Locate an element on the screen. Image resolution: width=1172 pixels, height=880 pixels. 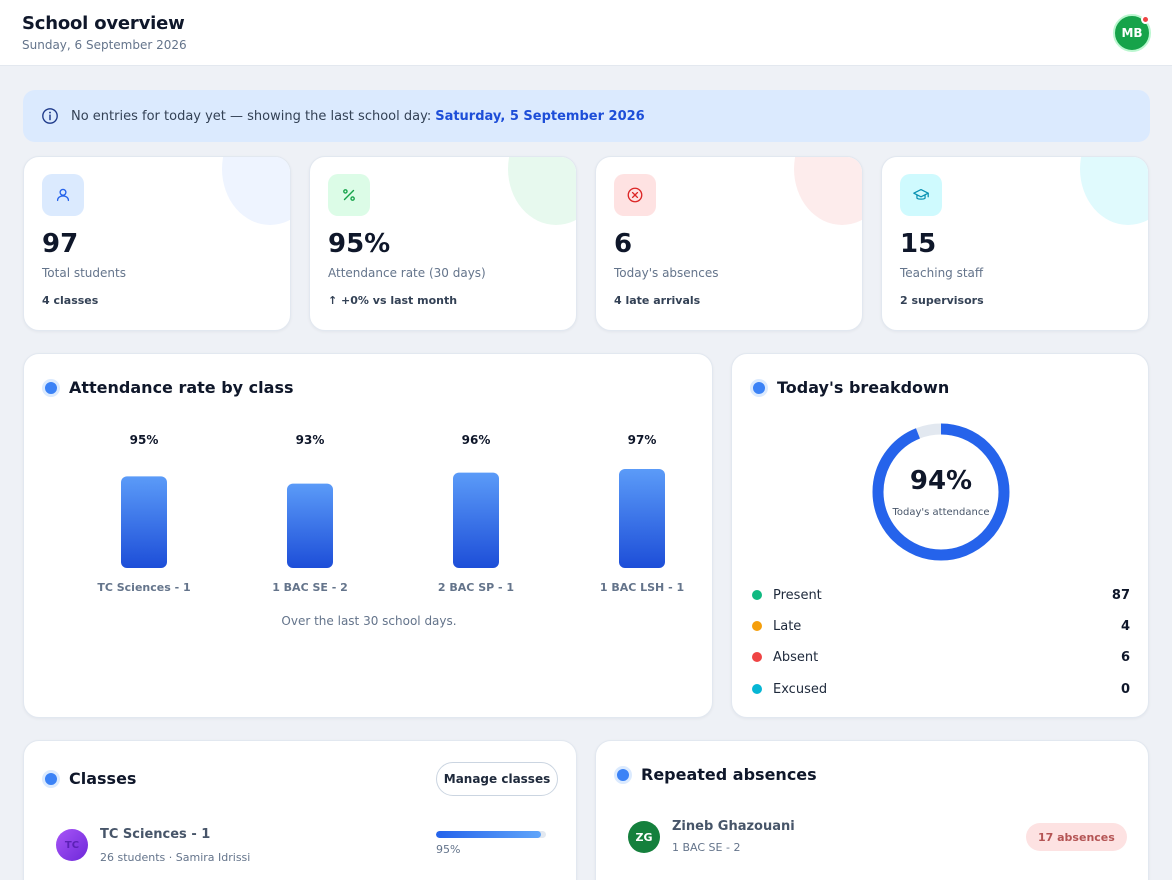
chart-footnote: Over the last 30 school days. is located at coordinates (369, 621).